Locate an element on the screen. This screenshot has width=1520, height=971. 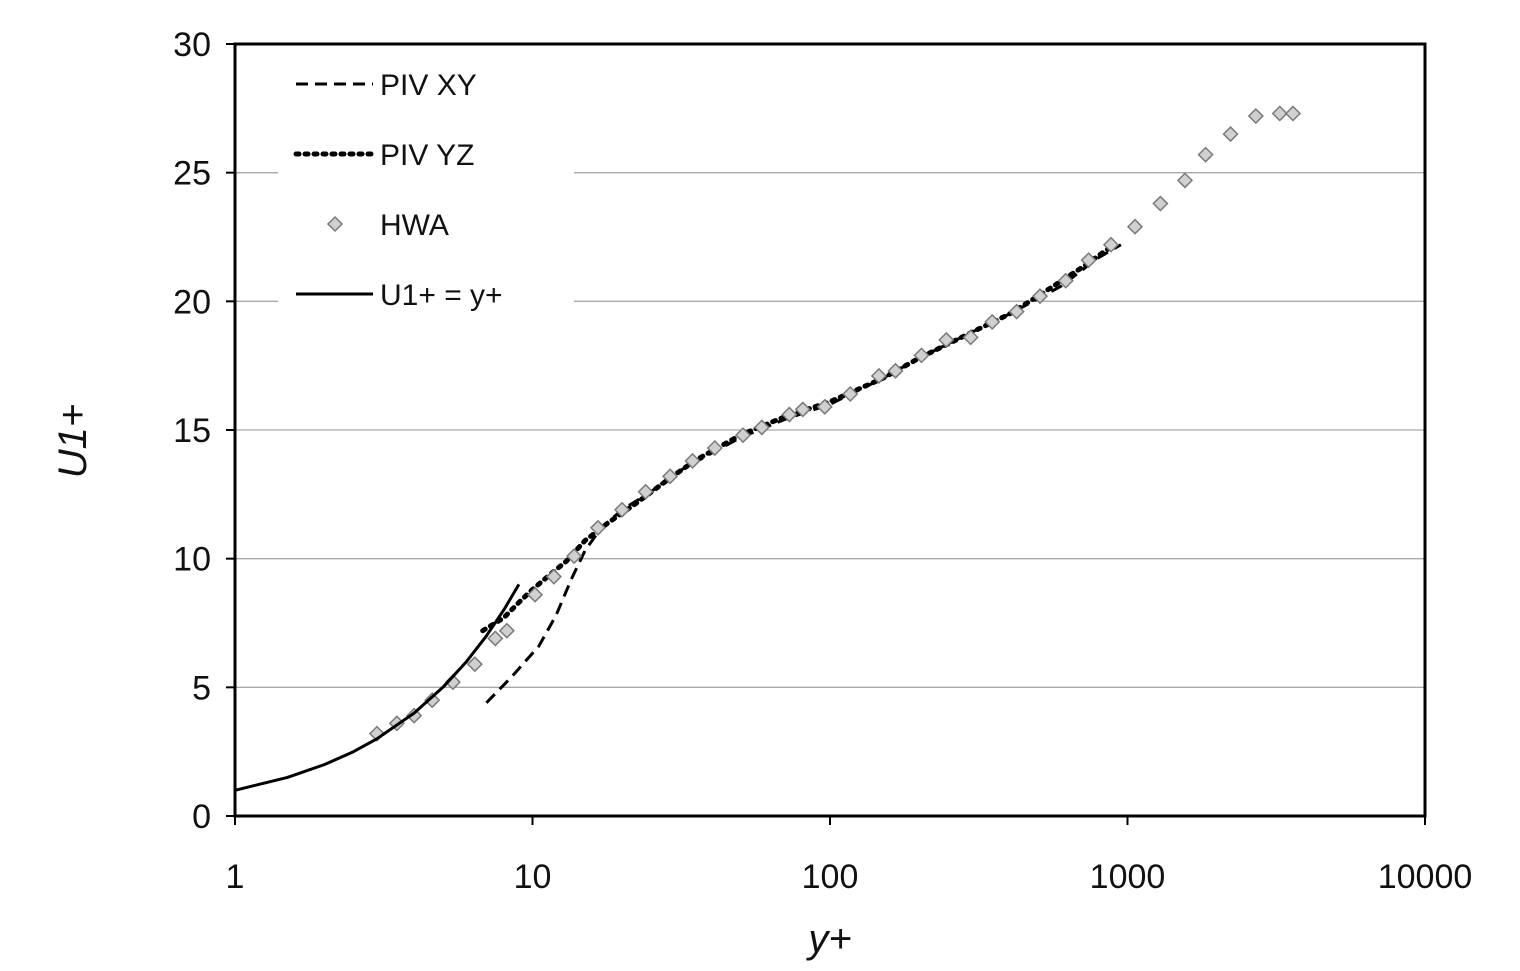
x-tick-label: 10 is located at coordinates (533, 877).